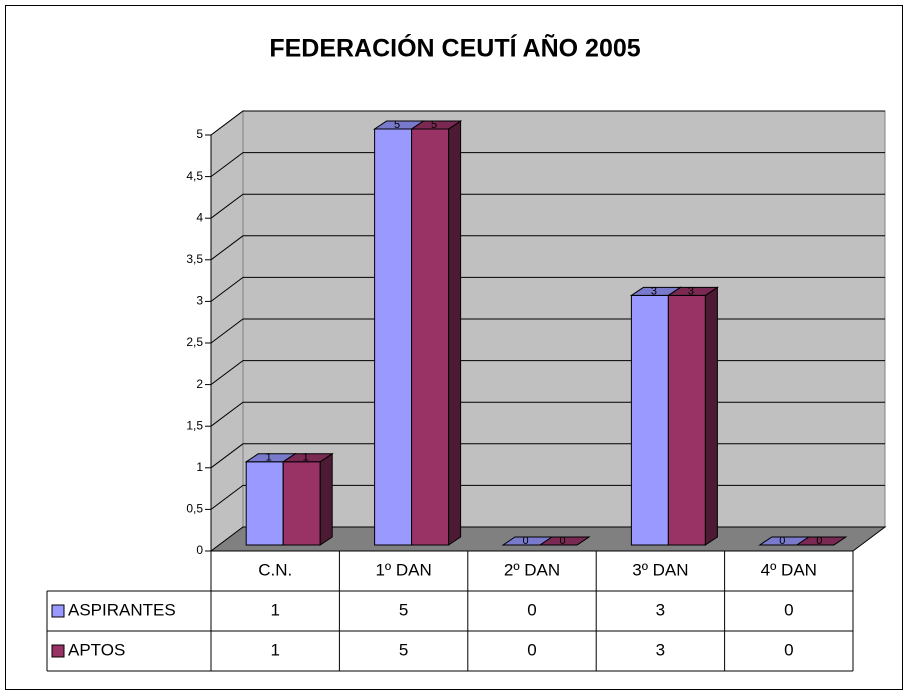 Image resolution: width=909 pixels, height=700 pixels. What do you see at coordinates (403, 569) in the screenshot?
I see `x-tick-label: 1º DAN` at bounding box center [403, 569].